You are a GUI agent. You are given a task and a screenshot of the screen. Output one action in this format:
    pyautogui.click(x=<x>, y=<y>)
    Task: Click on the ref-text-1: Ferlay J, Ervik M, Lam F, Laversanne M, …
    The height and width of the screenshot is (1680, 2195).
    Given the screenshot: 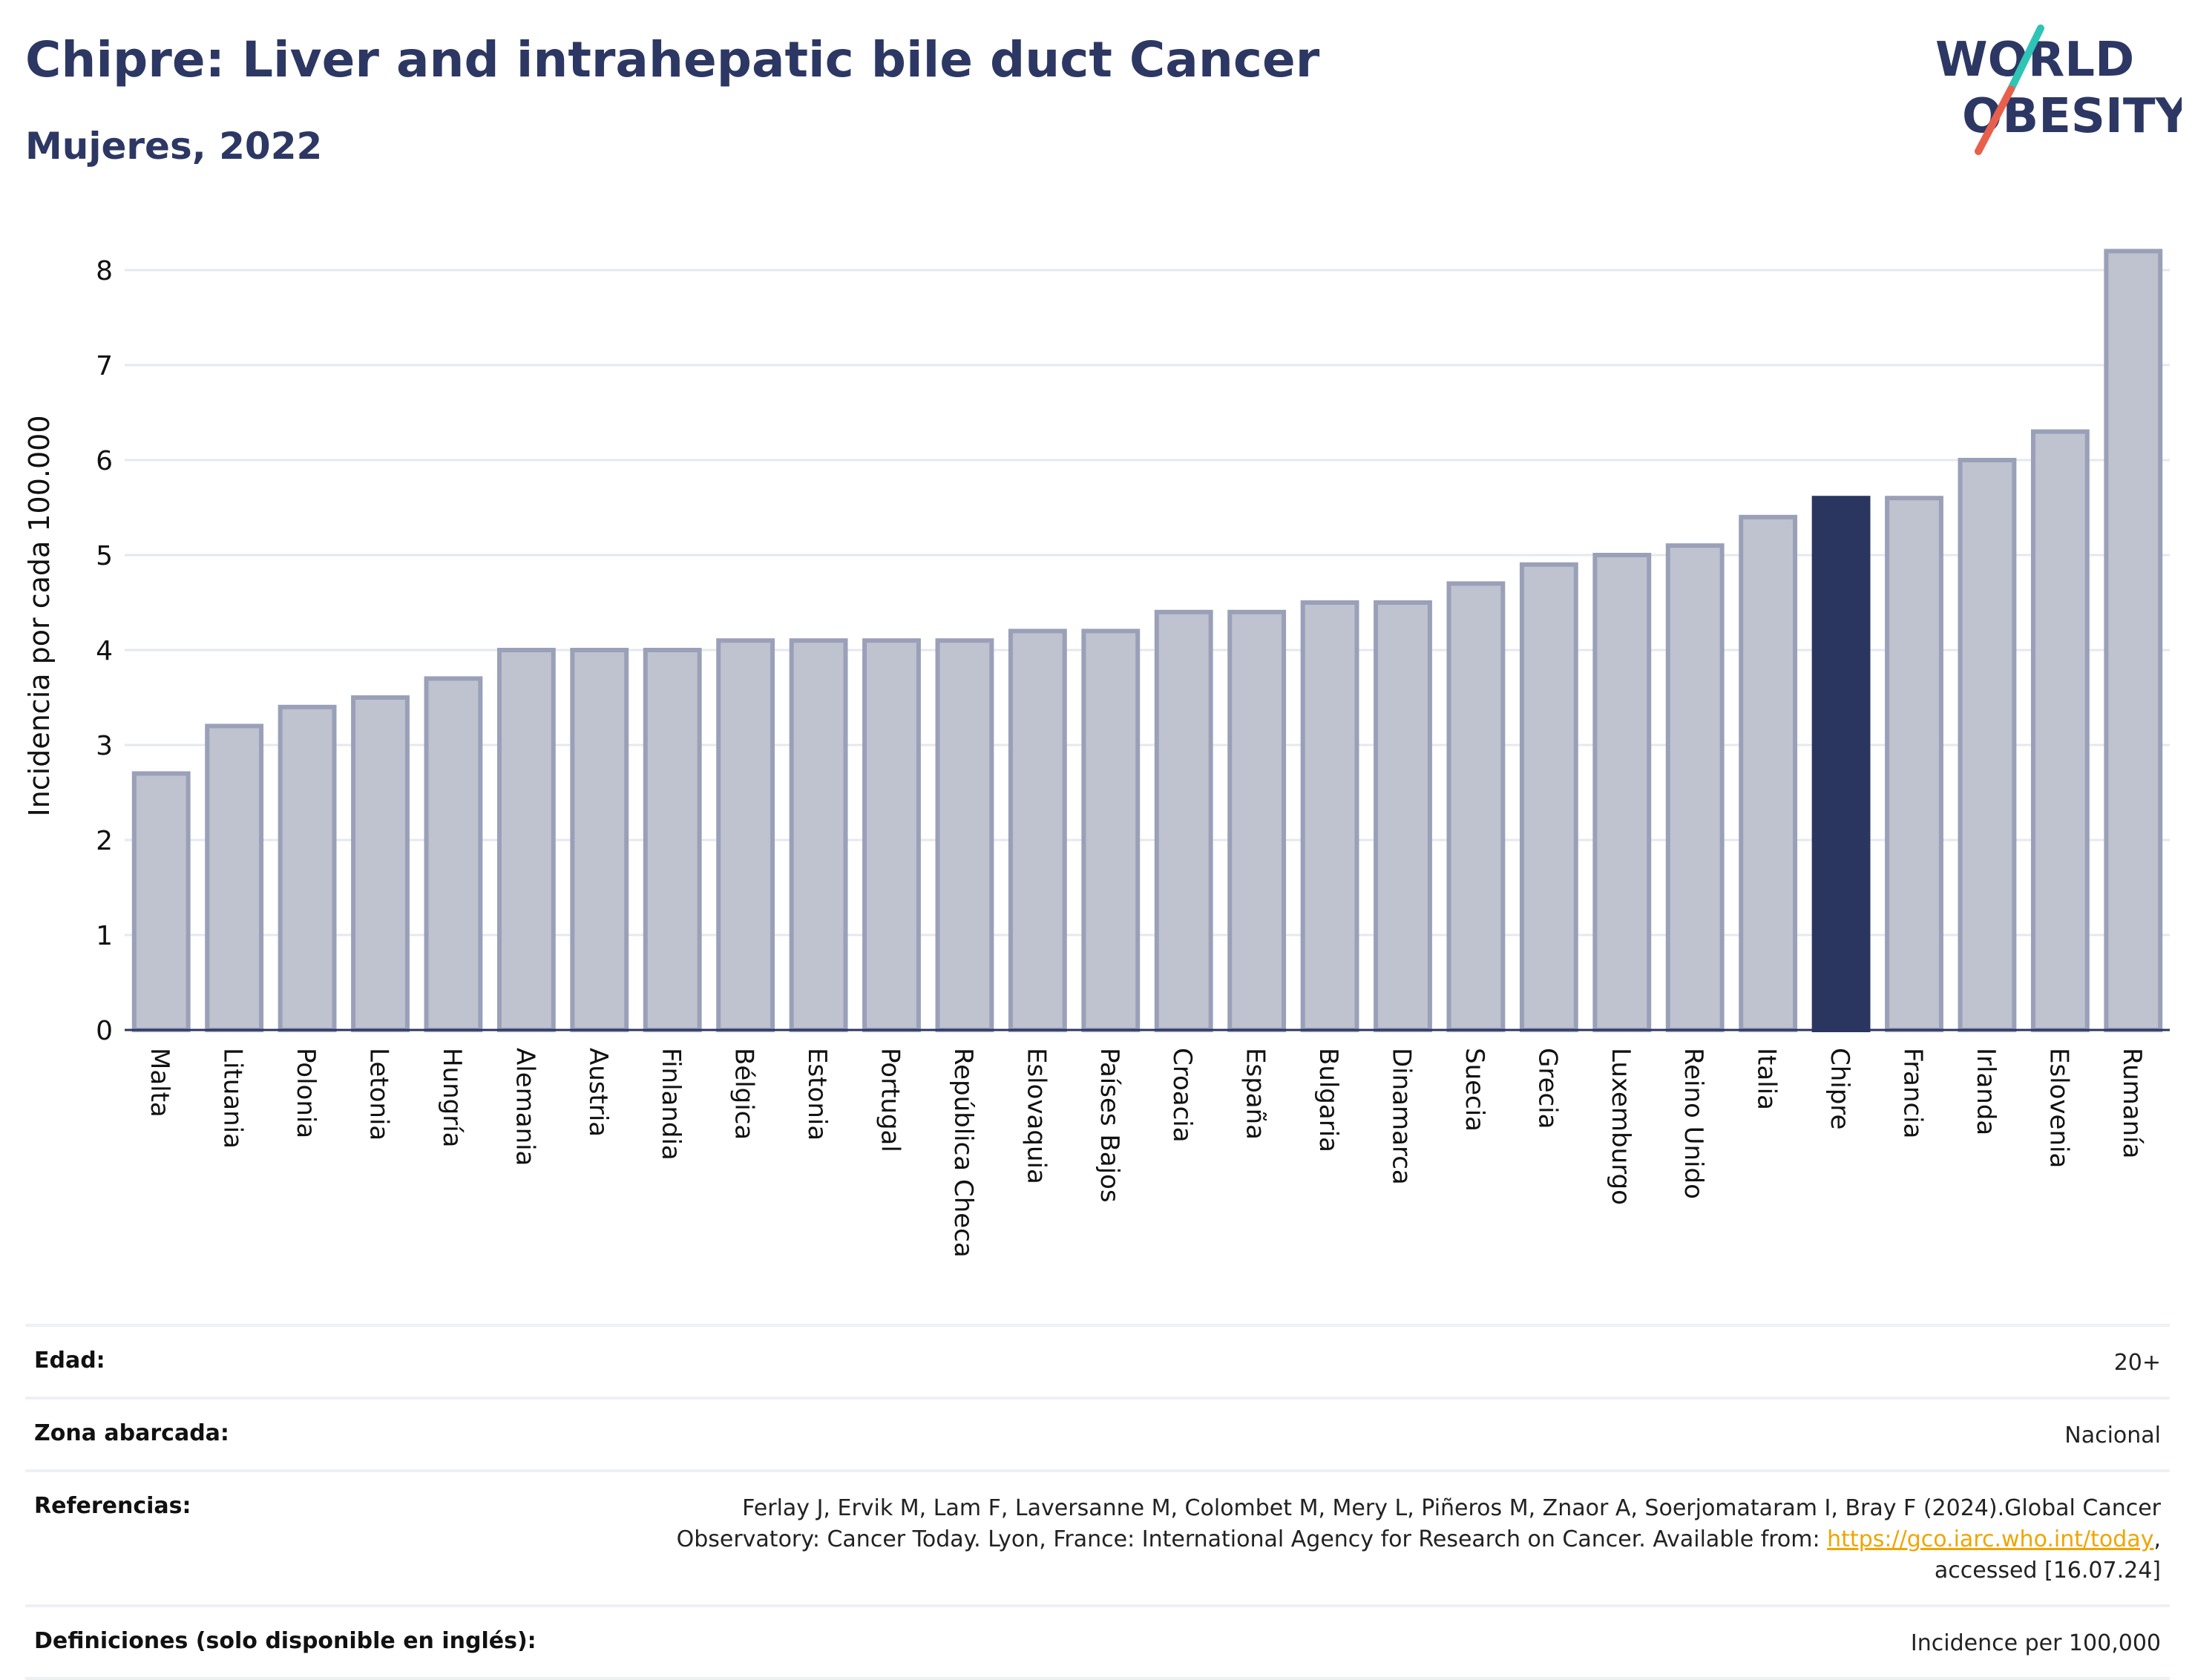 What is the action you would take?
    pyautogui.click(x=1419, y=1523)
    